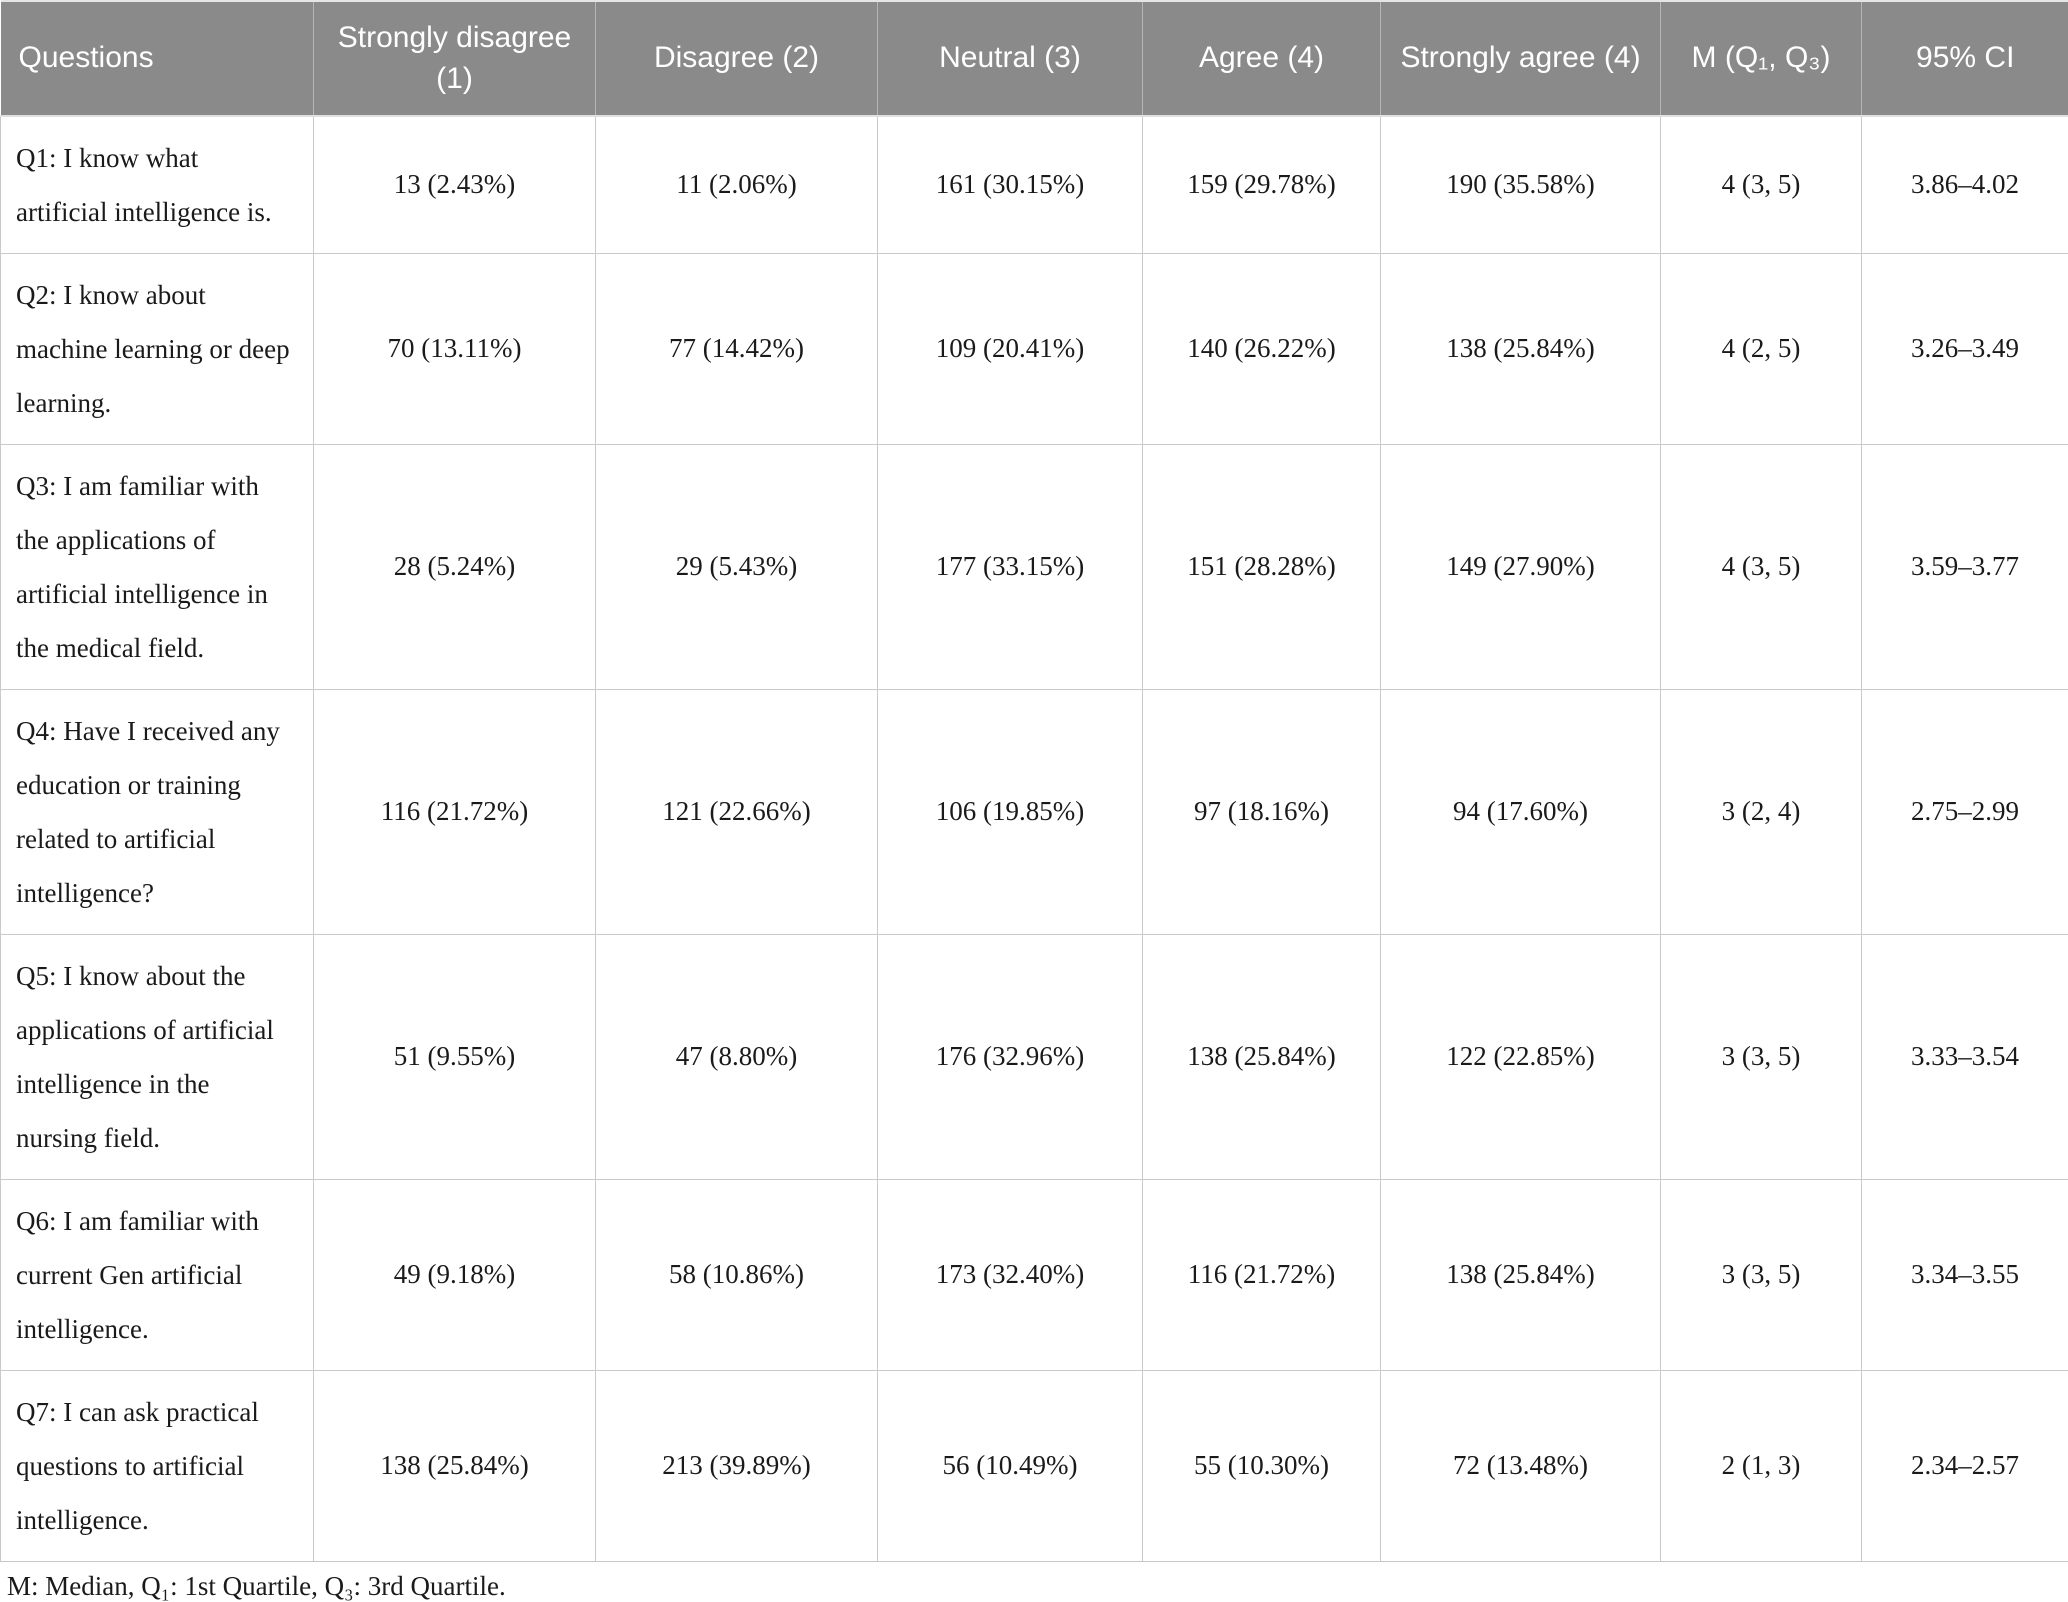  What do you see at coordinates (1965, 812) in the screenshot?
I see `data-cell: 2.75–2.99` at bounding box center [1965, 812].